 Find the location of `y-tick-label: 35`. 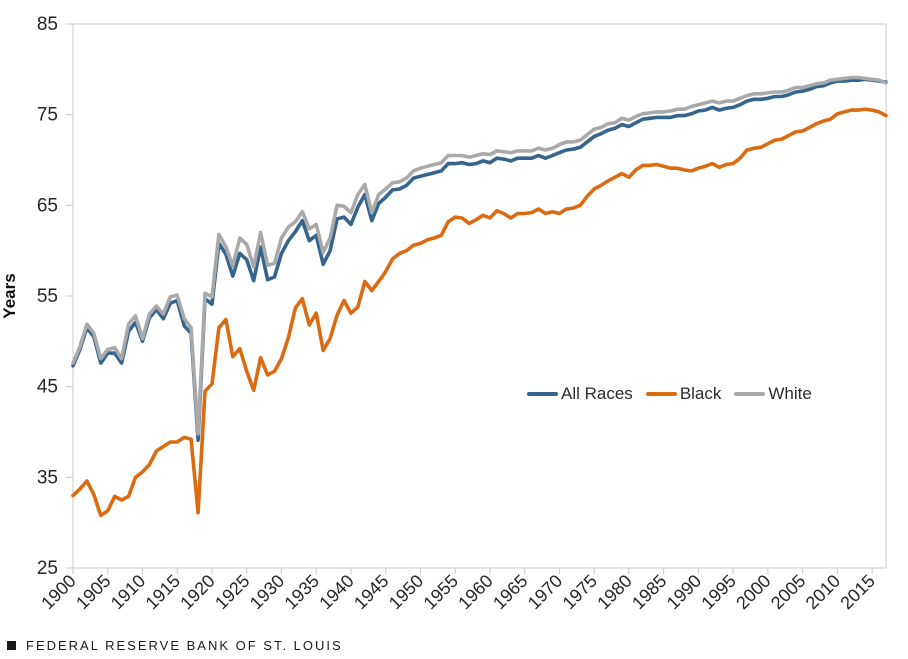

y-tick-label: 35 is located at coordinates (47, 477).